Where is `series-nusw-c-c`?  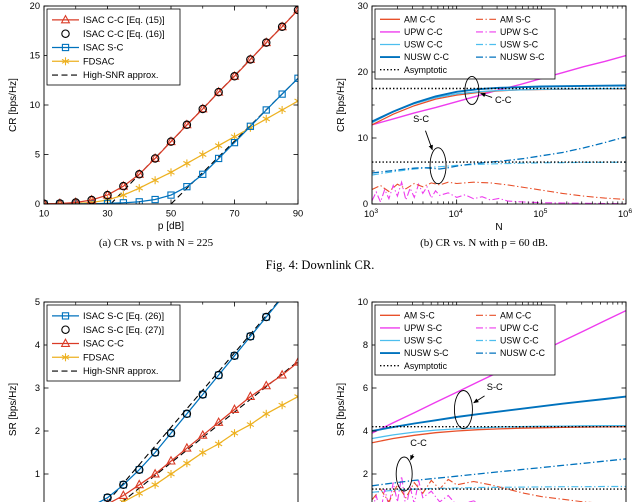
series-nusw-c-c is located at coordinates (499, 472).